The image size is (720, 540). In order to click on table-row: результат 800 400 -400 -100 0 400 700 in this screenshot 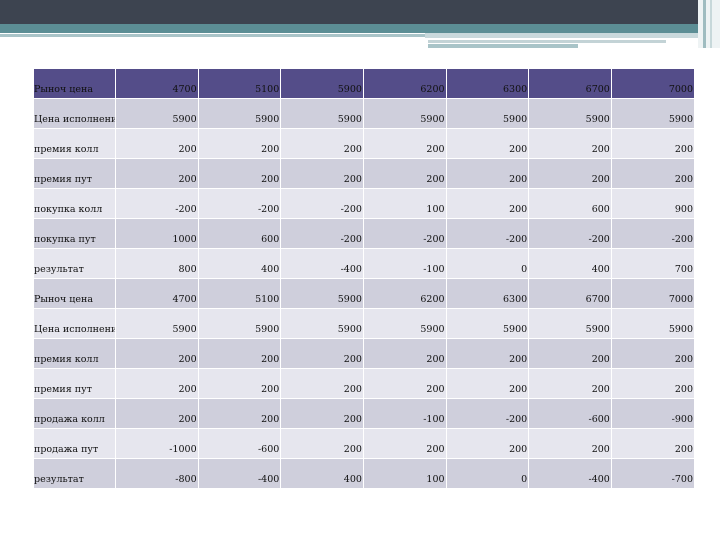, I will do `click(363, 263)`.